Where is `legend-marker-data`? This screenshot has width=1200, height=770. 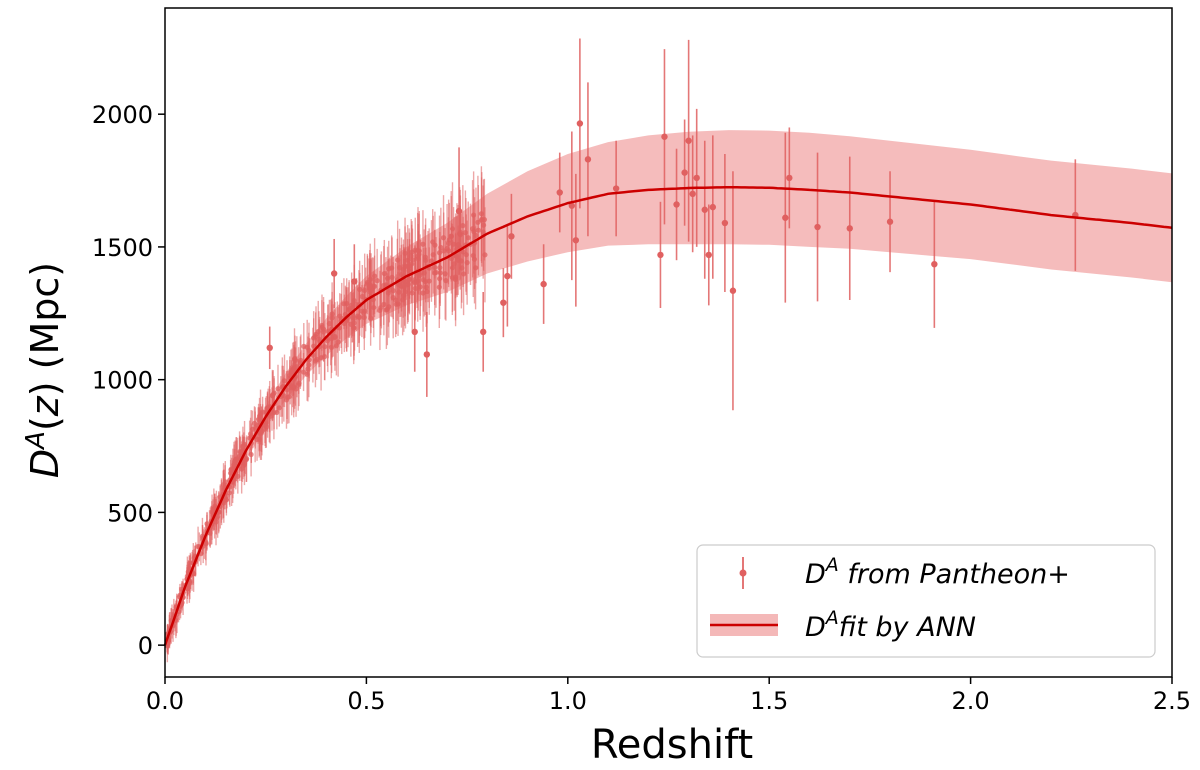 legend-marker-data is located at coordinates (743, 573).